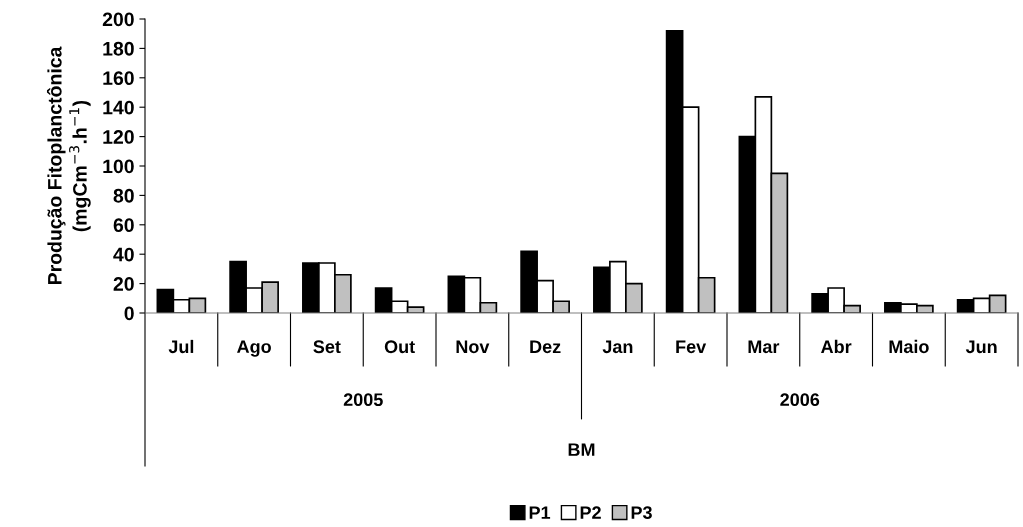  I want to click on legend-label: P1, so click(540, 512).